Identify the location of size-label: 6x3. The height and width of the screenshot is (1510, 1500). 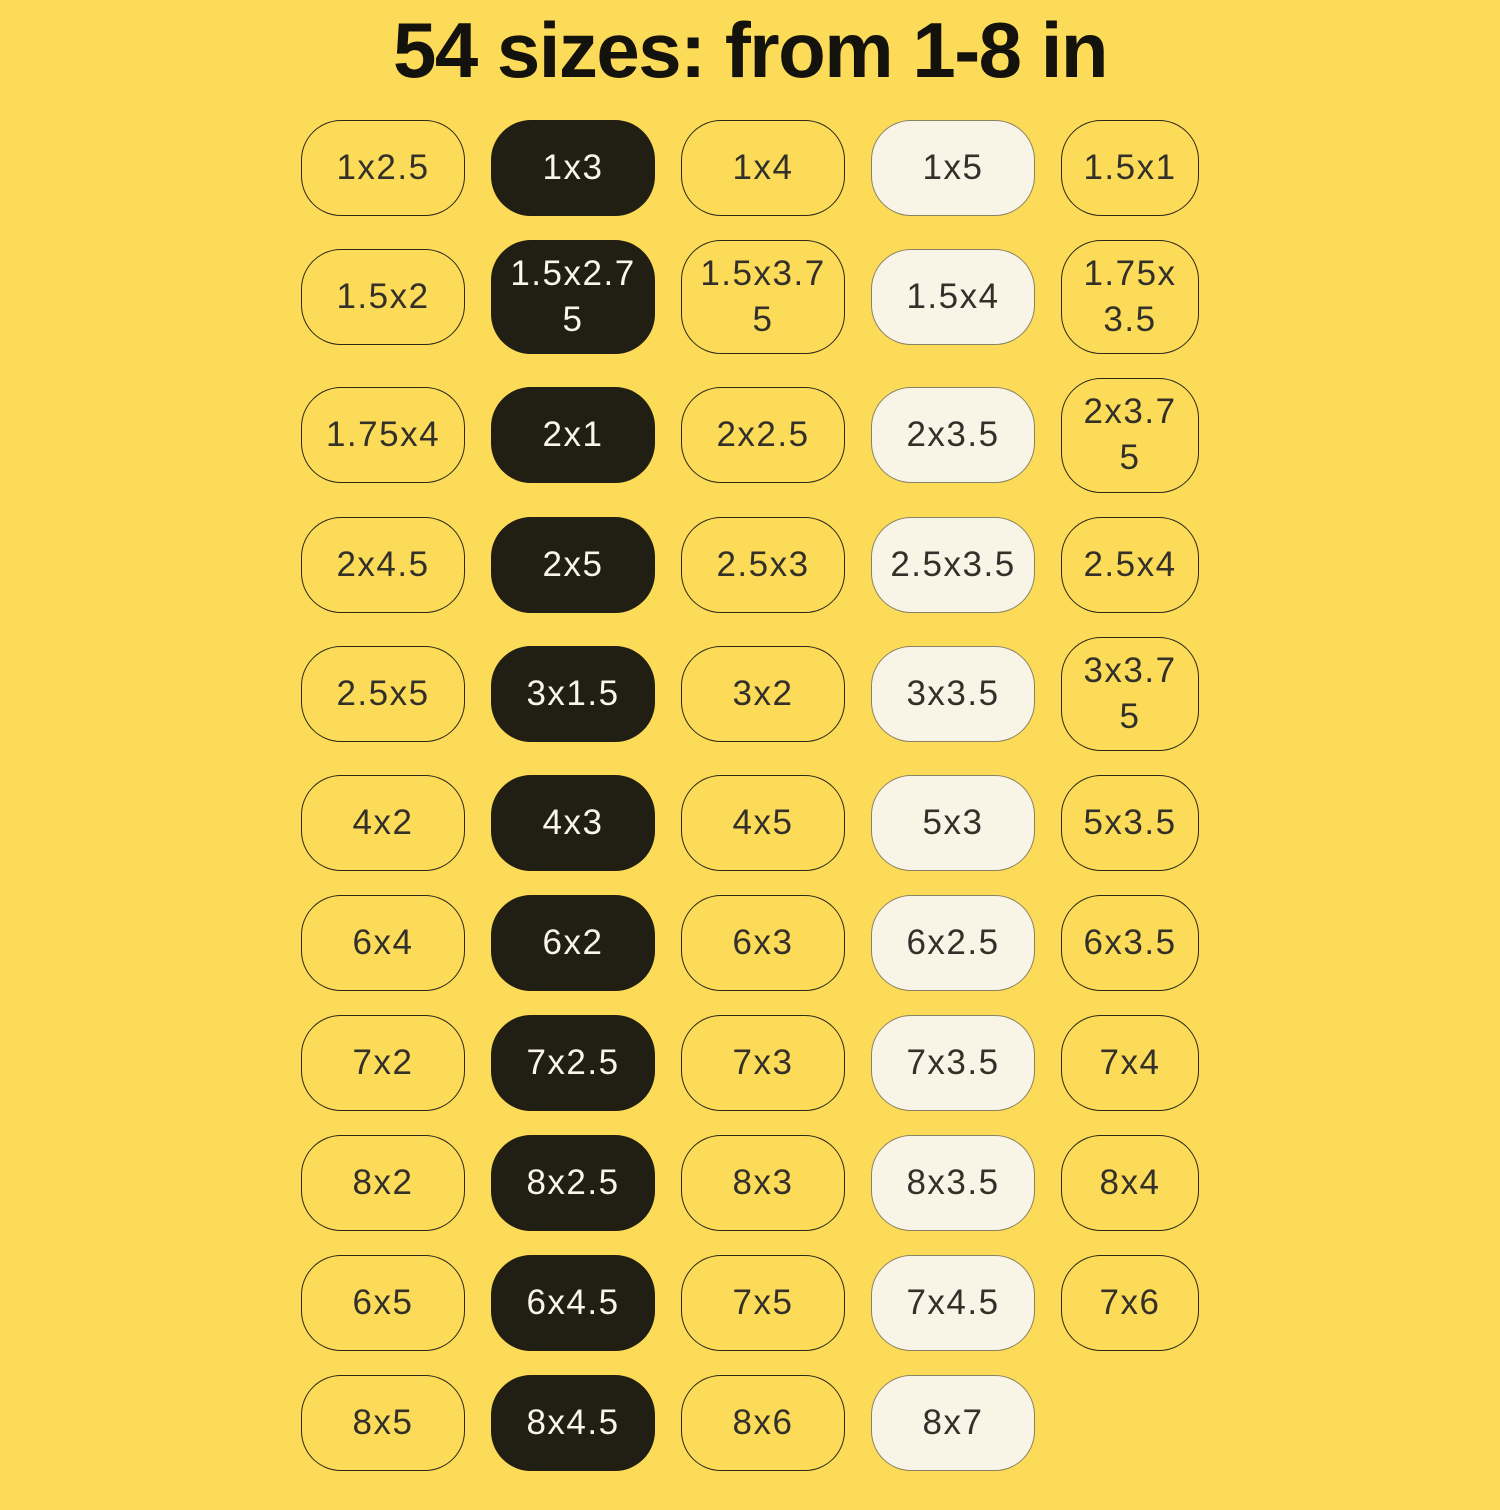
(763, 942).